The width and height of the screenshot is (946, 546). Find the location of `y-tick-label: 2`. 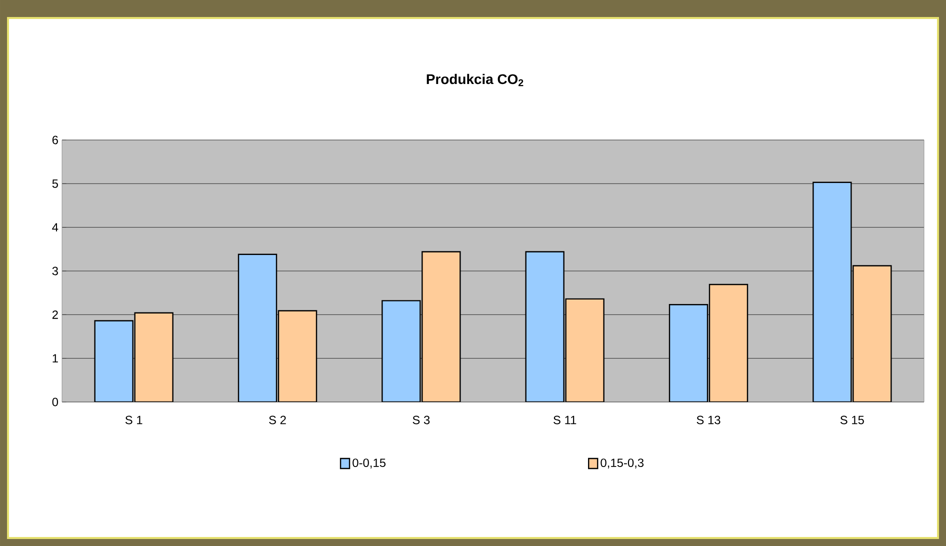

y-tick-label: 2 is located at coordinates (55, 314).